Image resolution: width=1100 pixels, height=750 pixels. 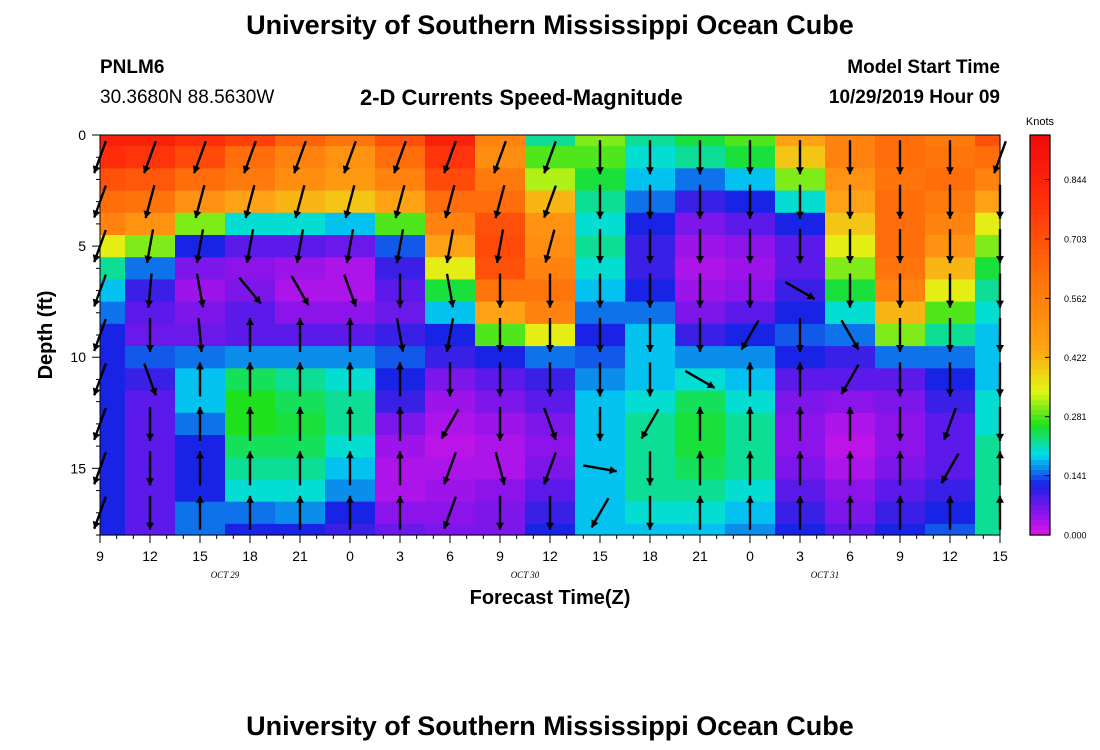 What do you see at coordinates (550, 598) in the screenshot?
I see `x-axis-title: Forecast Time(Z)` at bounding box center [550, 598].